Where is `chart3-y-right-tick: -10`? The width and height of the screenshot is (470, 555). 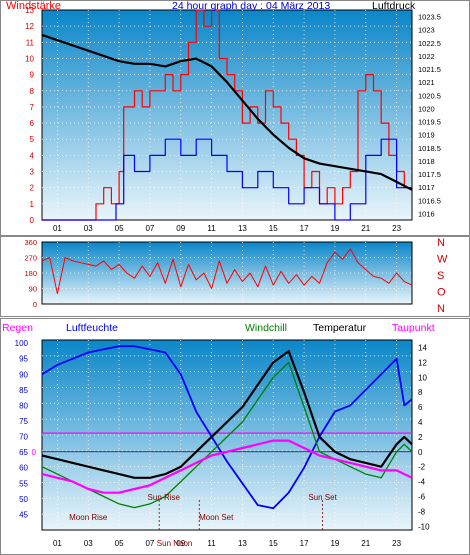 chart3-y-right-tick: -10 is located at coordinates (424, 526).